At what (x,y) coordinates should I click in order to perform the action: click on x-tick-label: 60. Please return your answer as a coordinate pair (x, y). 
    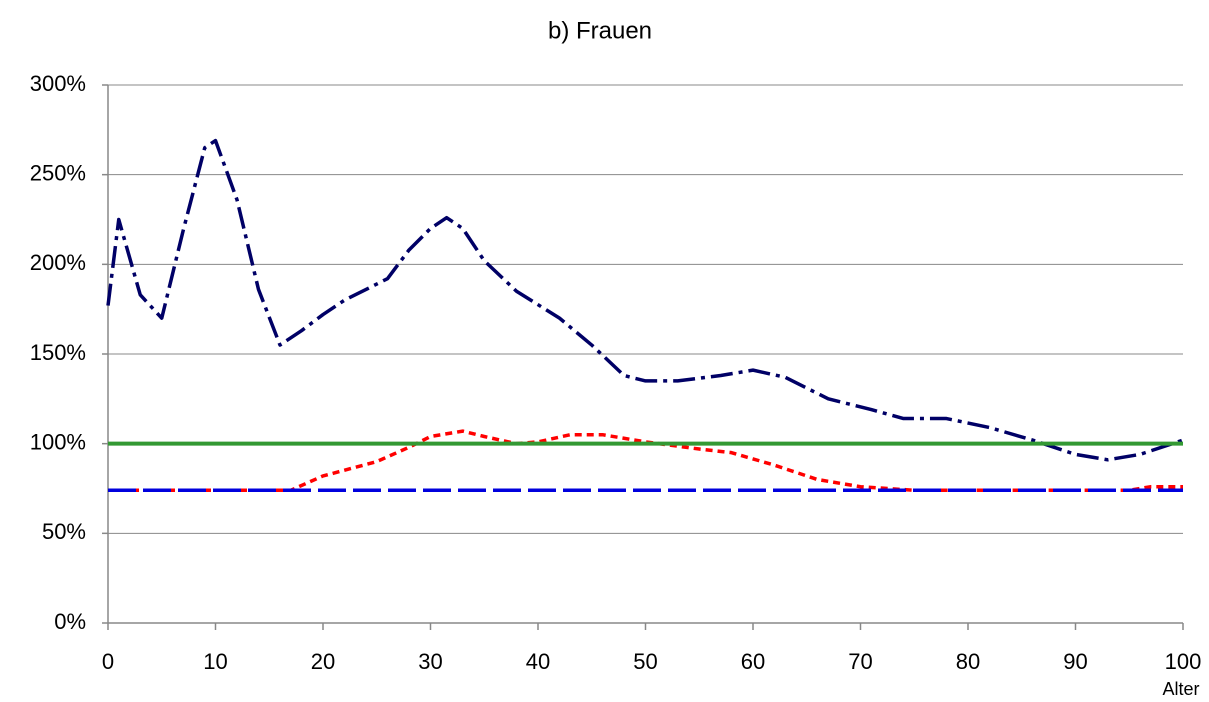
    Looking at the image, I should click on (753, 661).